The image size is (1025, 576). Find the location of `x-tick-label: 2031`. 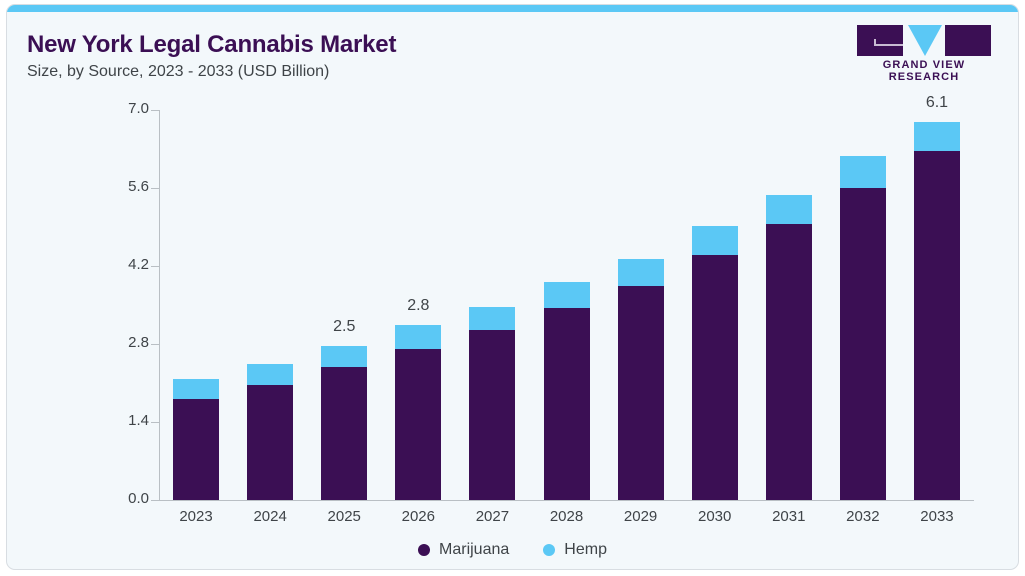

x-tick-label: 2031 is located at coordinates (789, 516).